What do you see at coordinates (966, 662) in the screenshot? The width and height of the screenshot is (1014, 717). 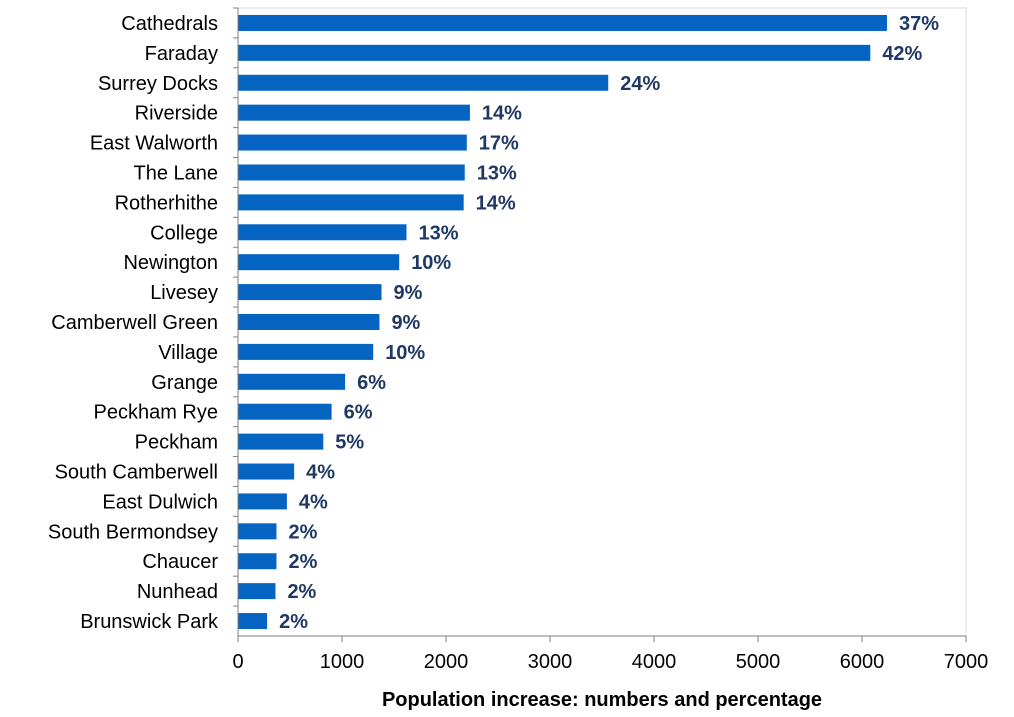 I see `x-tick-label-7000: 7000` at bounding box center [966, 662].